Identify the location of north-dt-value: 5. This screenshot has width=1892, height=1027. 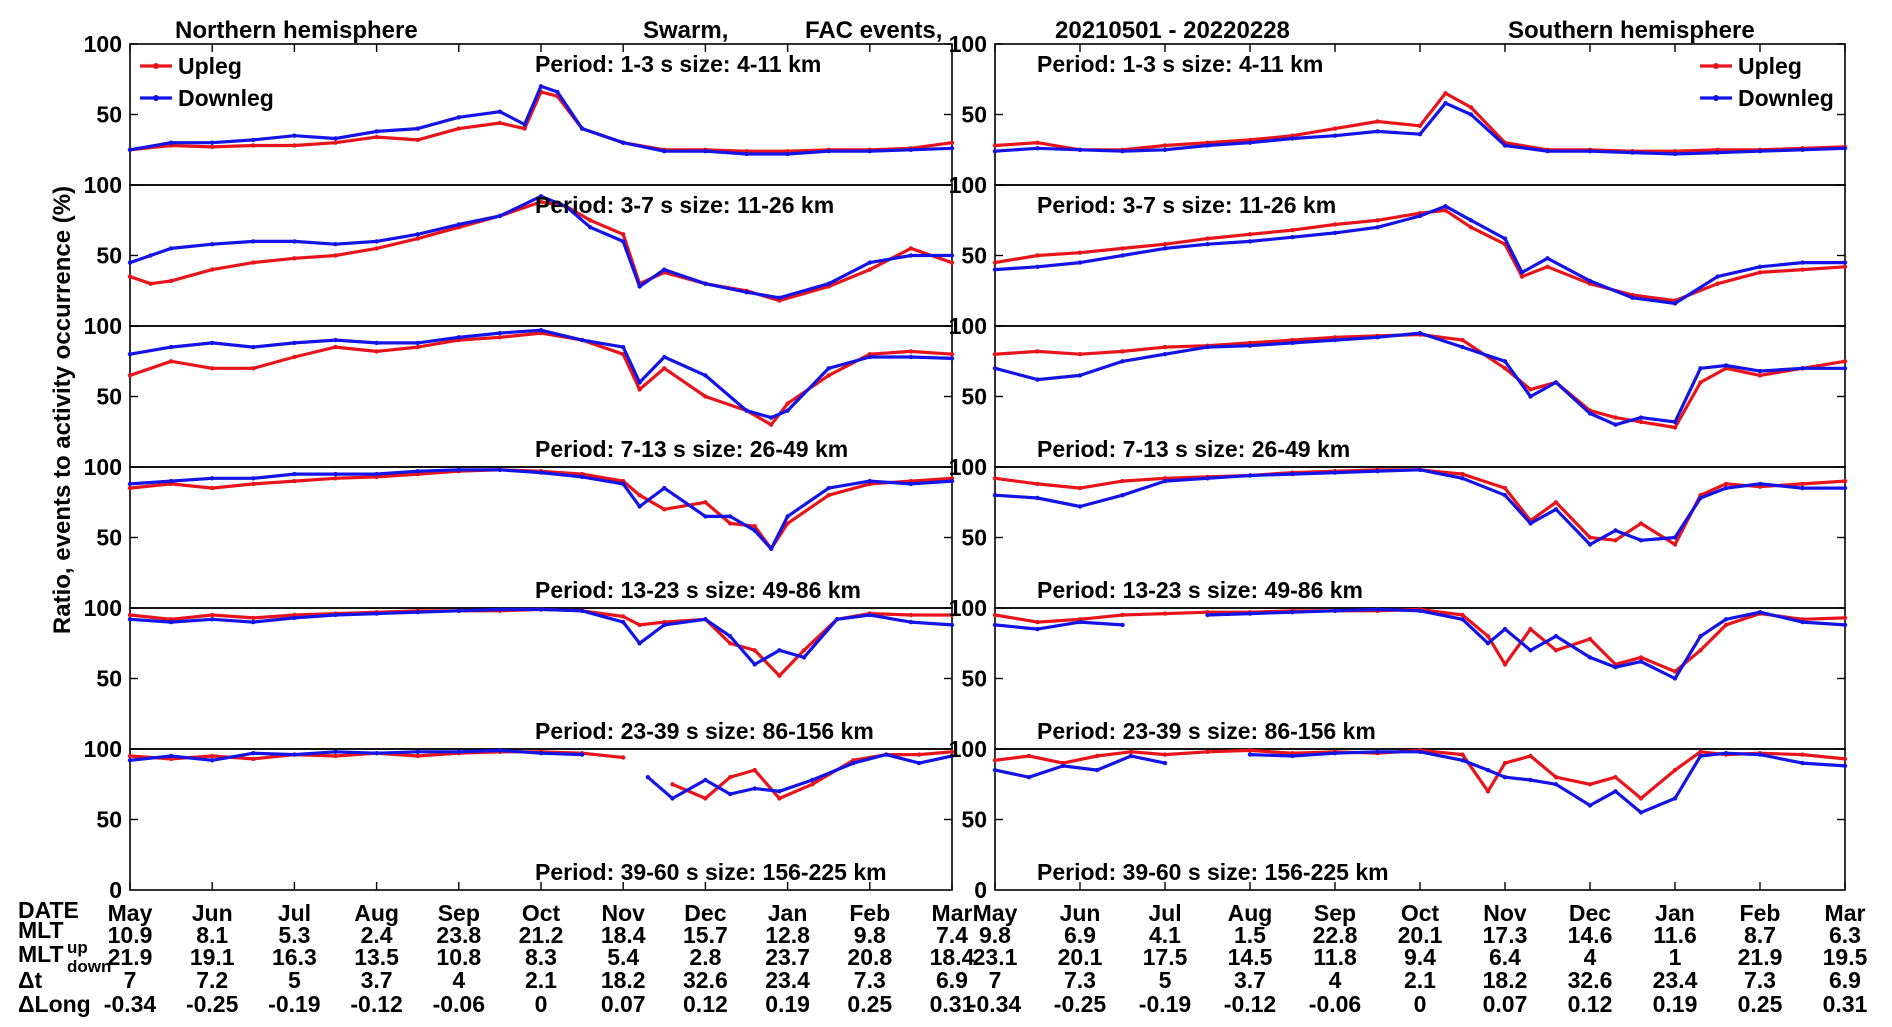
(294, 980).